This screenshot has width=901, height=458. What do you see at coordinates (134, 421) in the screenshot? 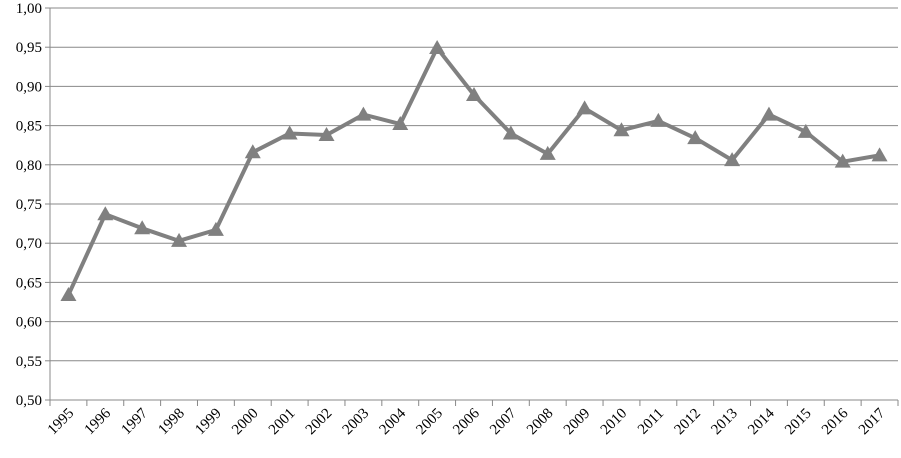
I see `x-tick-label: 1997` at bounding box center [134, 421].